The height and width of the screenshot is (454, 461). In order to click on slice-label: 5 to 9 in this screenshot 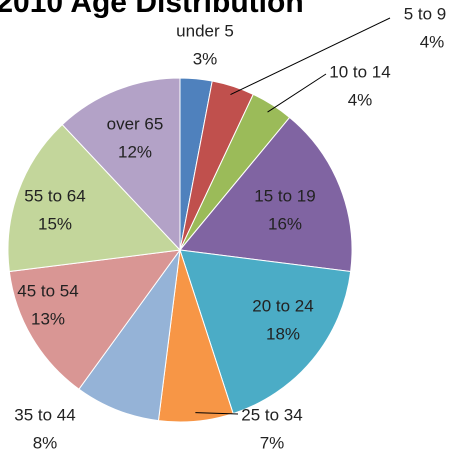, I will do `click(425, 13)`.